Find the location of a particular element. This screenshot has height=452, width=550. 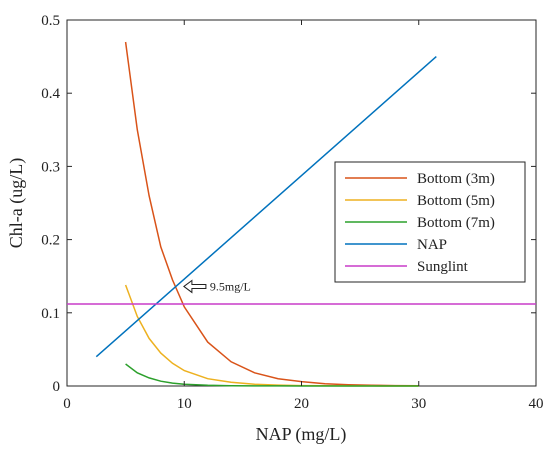

legend-item: NAP is located at coordinates (396, 245).